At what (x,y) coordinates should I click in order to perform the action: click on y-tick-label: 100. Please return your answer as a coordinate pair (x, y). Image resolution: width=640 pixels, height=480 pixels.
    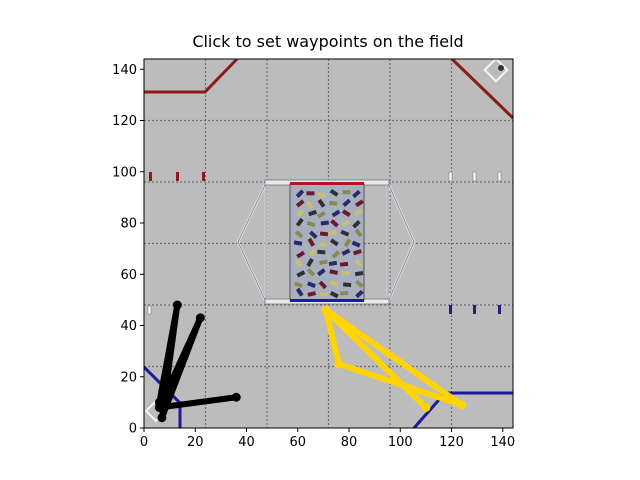
    Looking at the image, I should click on (124, 172).